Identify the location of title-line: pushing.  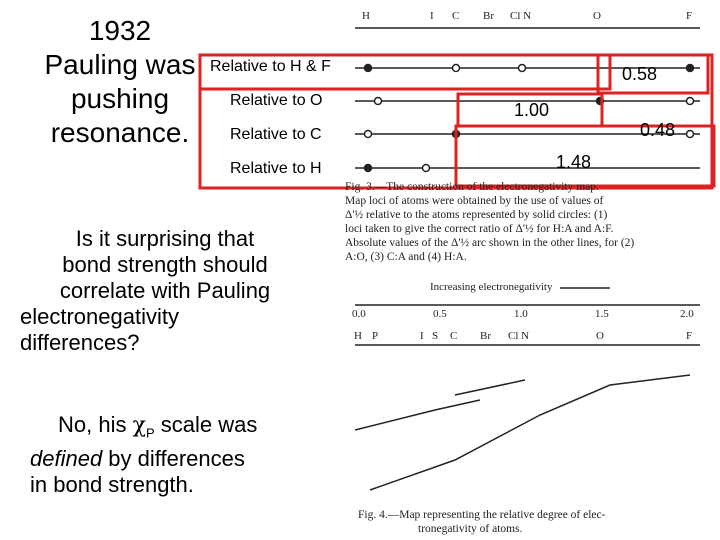
(120, 98).